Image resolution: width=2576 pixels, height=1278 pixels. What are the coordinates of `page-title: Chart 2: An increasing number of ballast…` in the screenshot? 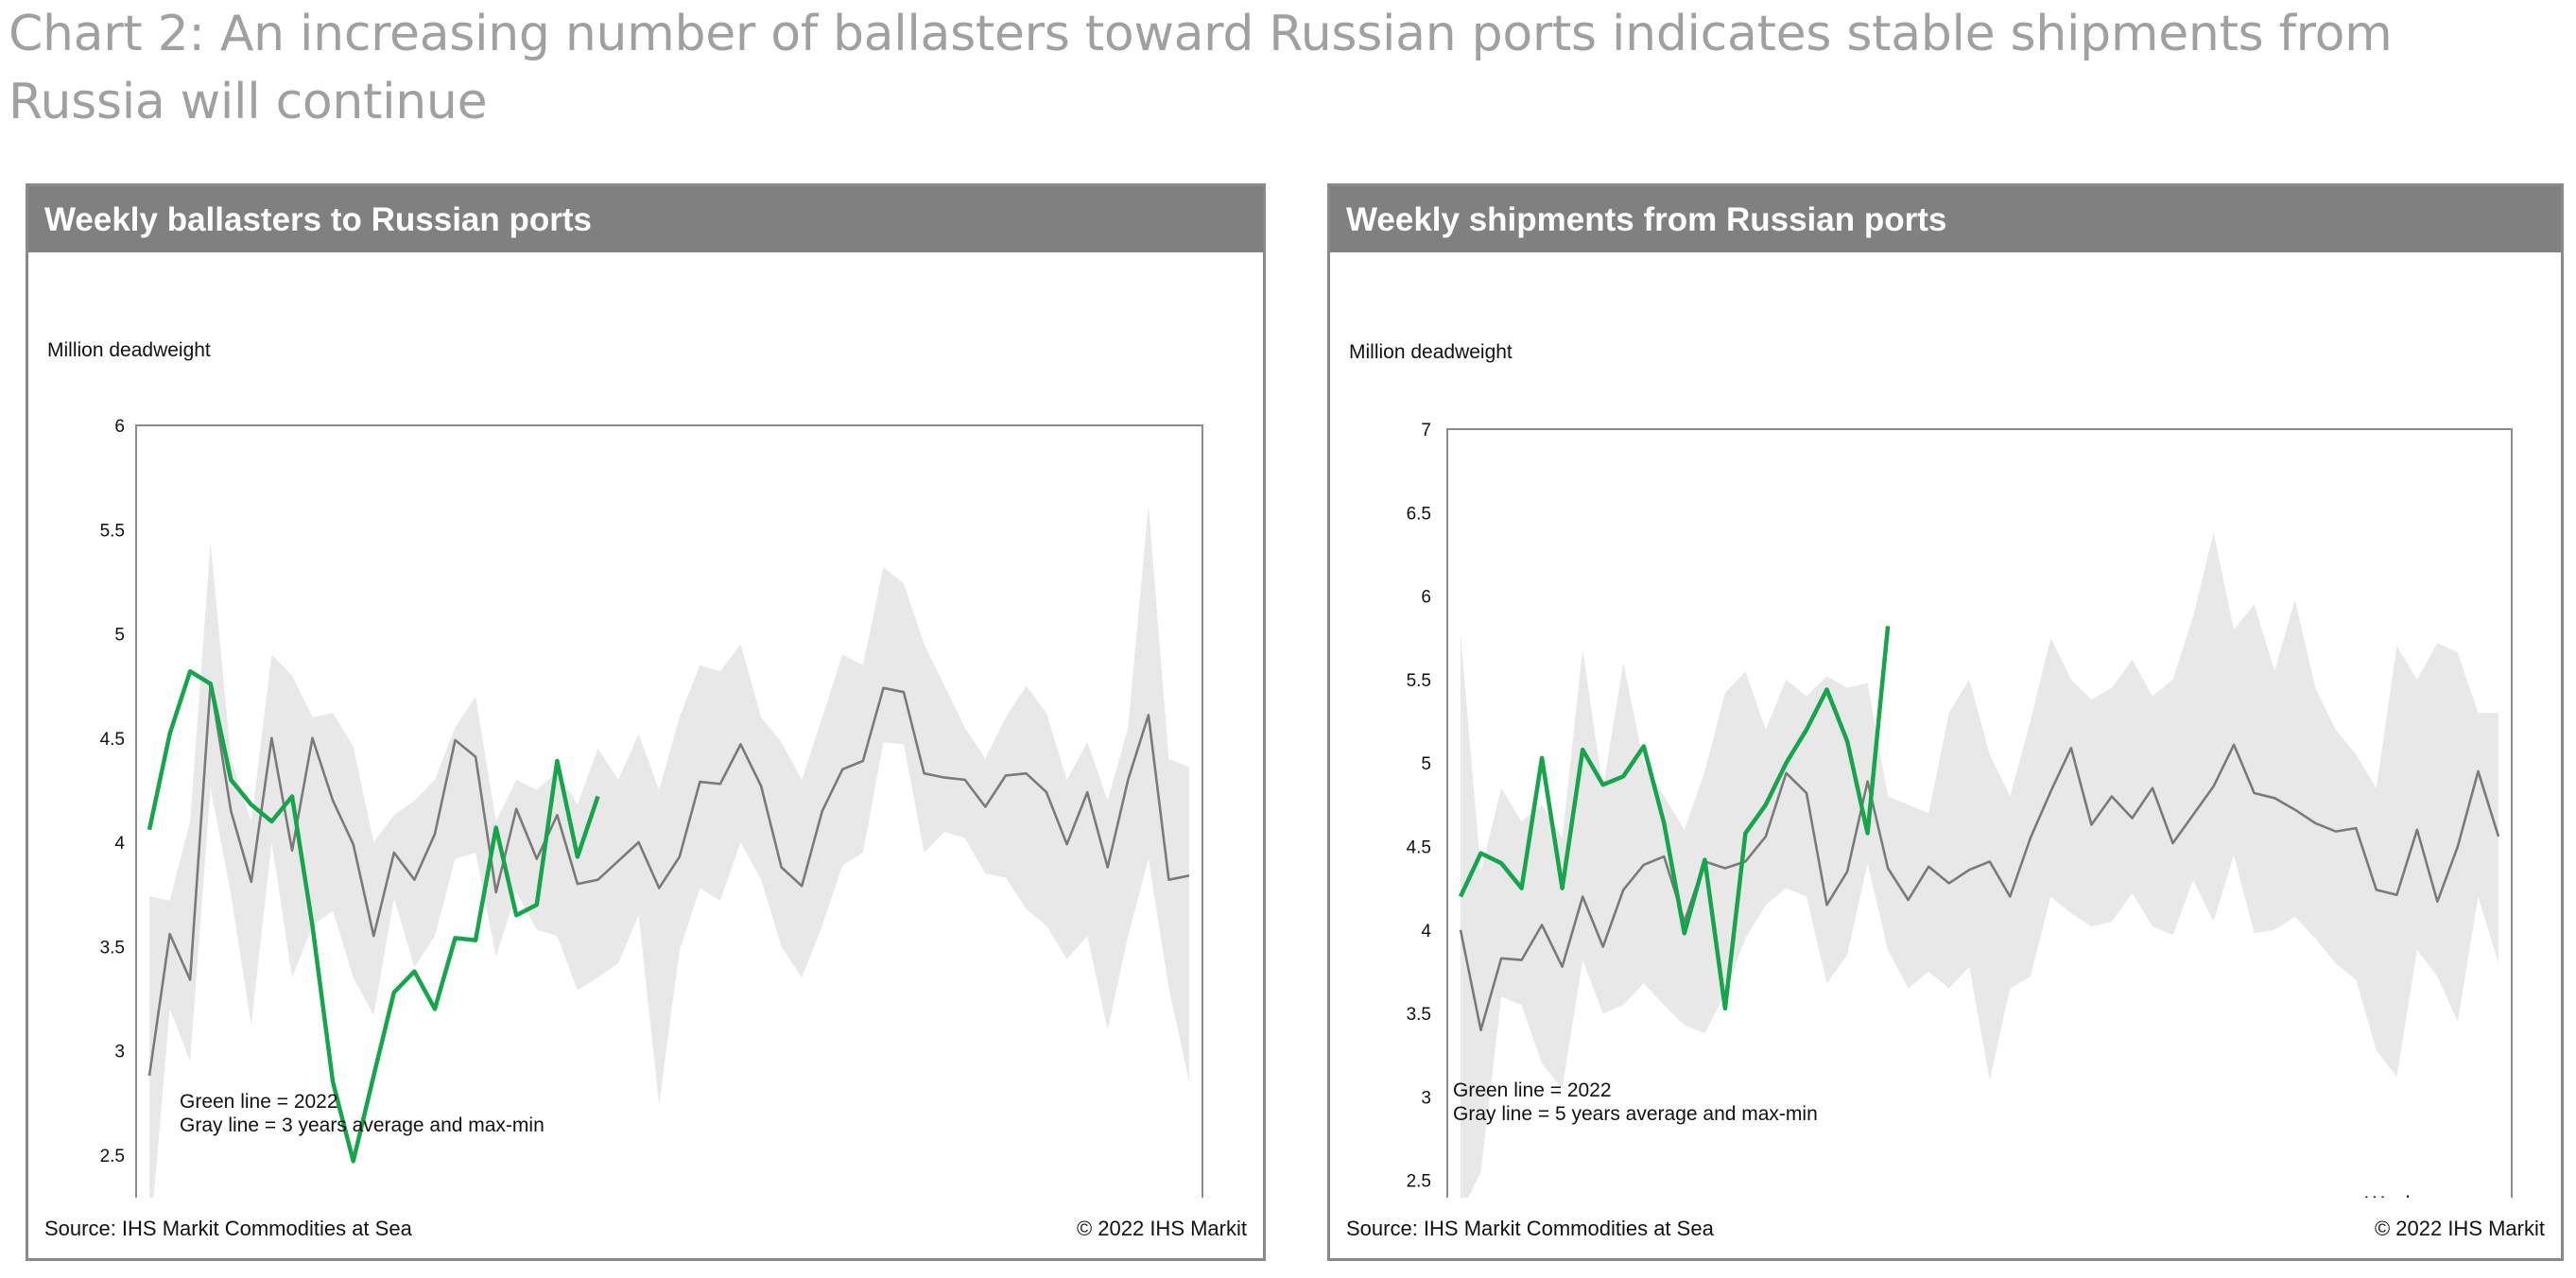 It's located at (1201, 68).